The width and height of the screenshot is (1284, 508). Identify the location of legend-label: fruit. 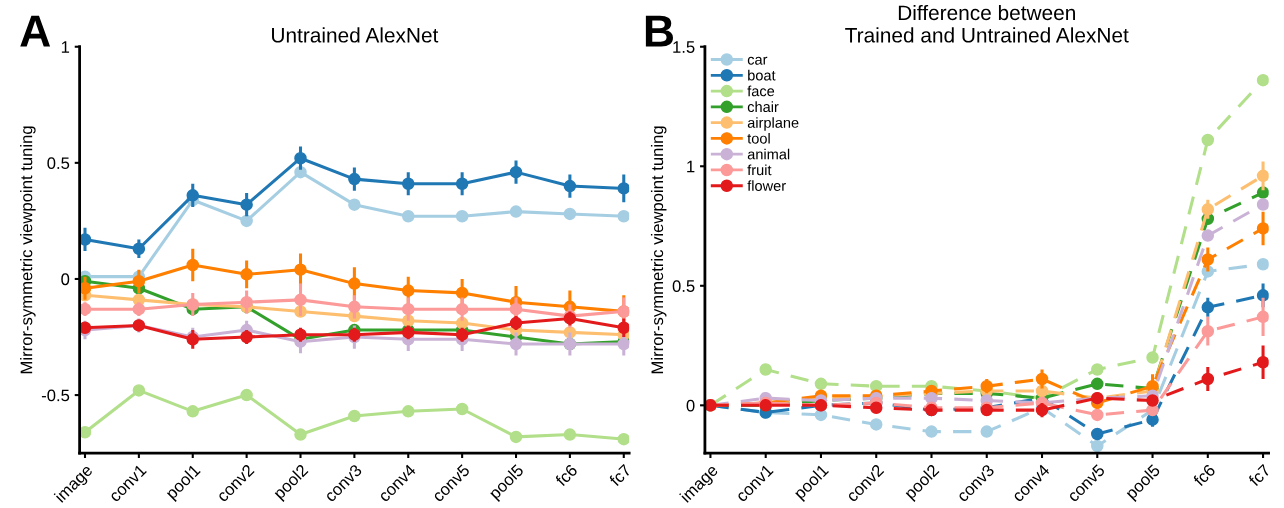
(759, 170).